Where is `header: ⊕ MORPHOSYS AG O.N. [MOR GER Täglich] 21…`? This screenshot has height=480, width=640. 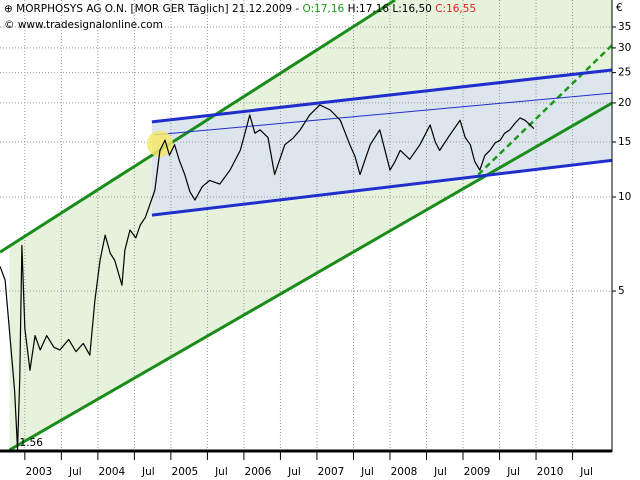
header: ⊕ MORPHOSYS AG O.N. [MOR GER Täglich] 21… is located at coordinates (240, 9).